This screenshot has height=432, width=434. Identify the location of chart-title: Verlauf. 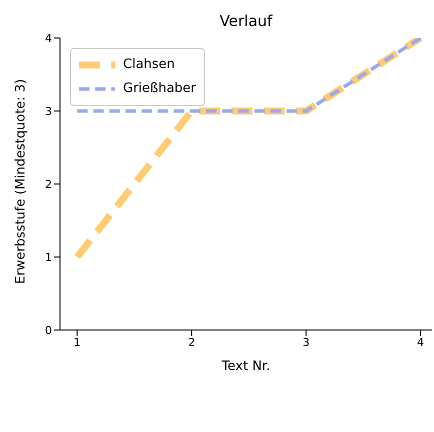
(247, 21).